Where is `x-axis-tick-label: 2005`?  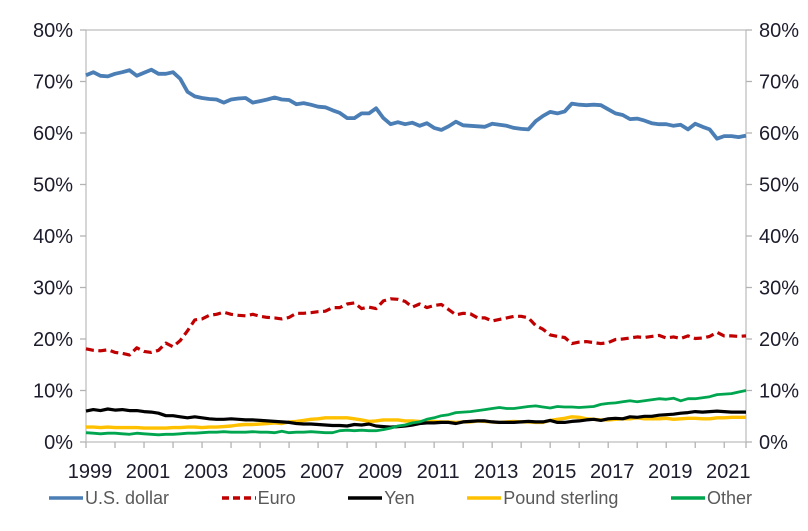 x-axis-tick-label: 2005 is located at coordinates (264, 472).